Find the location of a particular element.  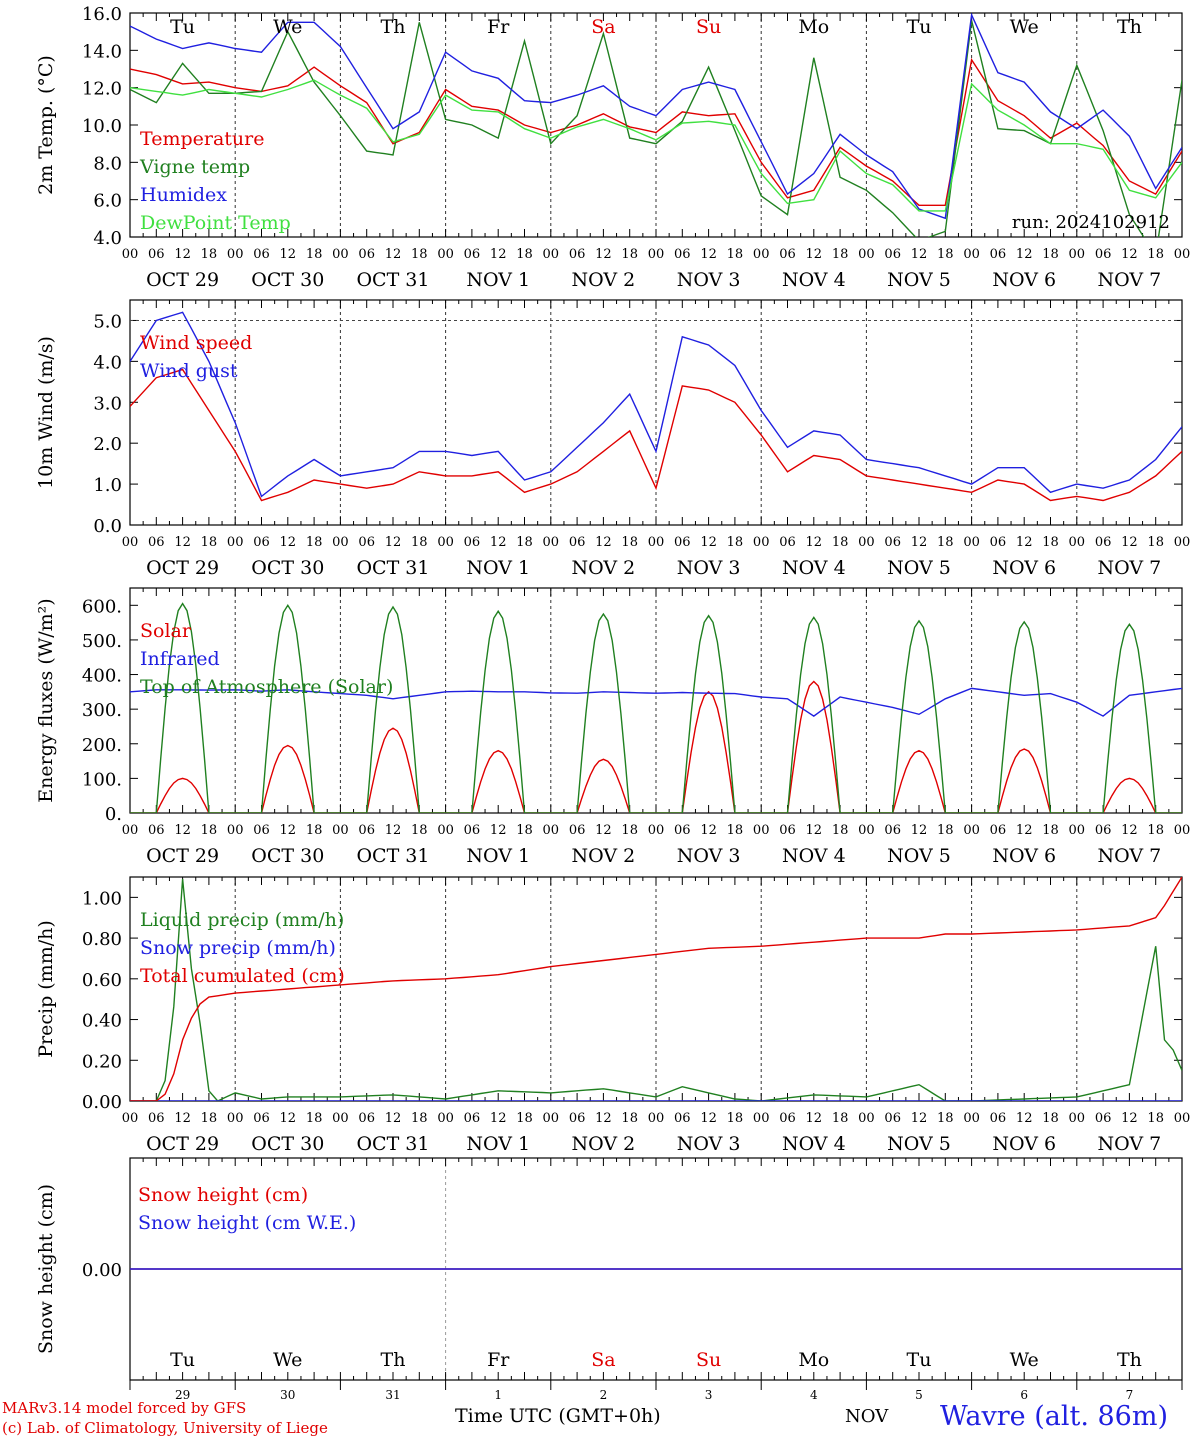

date-label: NOV 3 is located at coordinates (709, 1144).